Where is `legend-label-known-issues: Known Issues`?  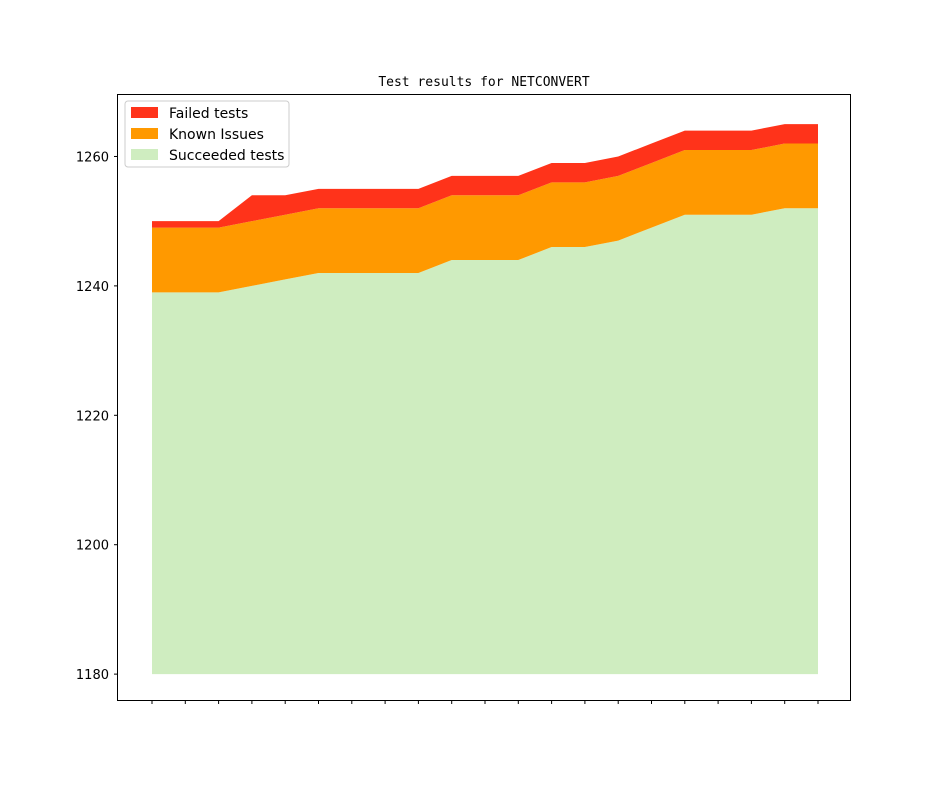 legend-label-known-issues: Known Issues is located at coordinates (216, 135).